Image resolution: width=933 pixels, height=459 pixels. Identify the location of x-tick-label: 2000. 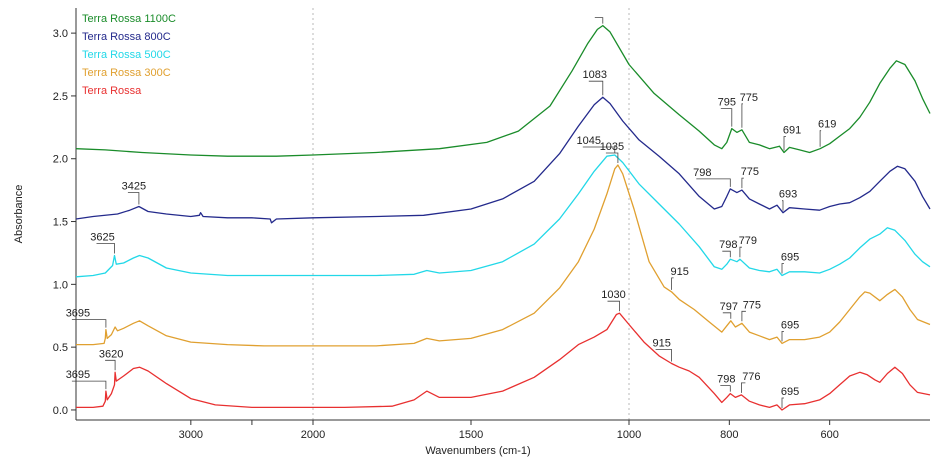
(313, 435).